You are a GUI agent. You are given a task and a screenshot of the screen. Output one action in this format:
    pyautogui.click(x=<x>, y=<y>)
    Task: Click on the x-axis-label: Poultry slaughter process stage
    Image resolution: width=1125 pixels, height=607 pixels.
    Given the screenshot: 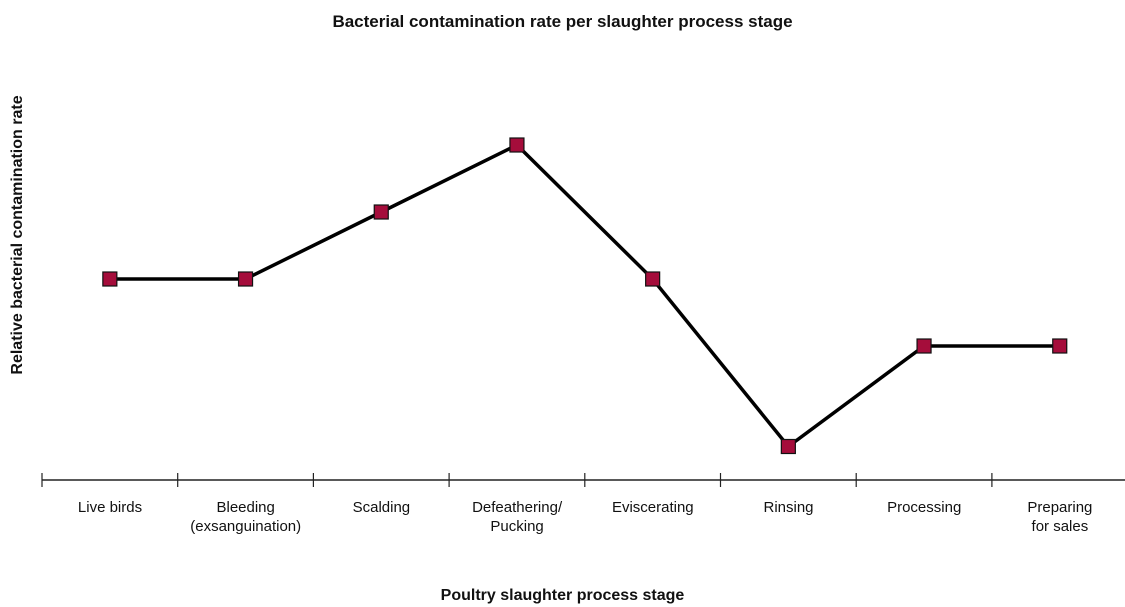 What is the action you would take?
    pyautogui.click(x=562, y=595)
    